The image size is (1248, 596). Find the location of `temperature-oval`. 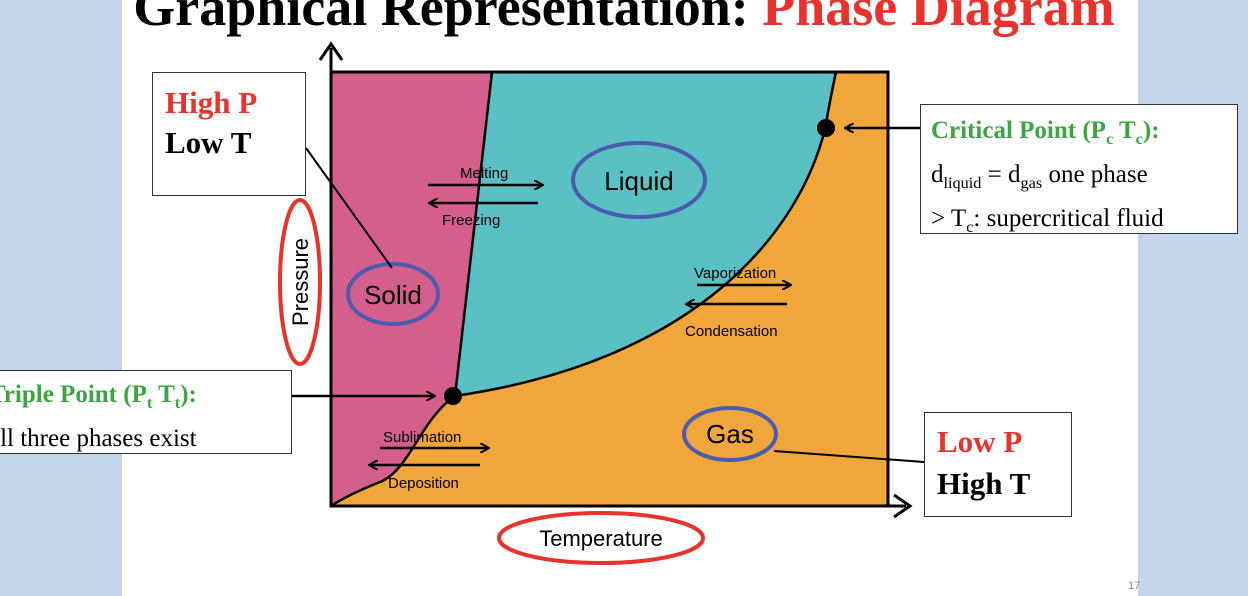

temperature-oval is located at coordinates (601, 538).